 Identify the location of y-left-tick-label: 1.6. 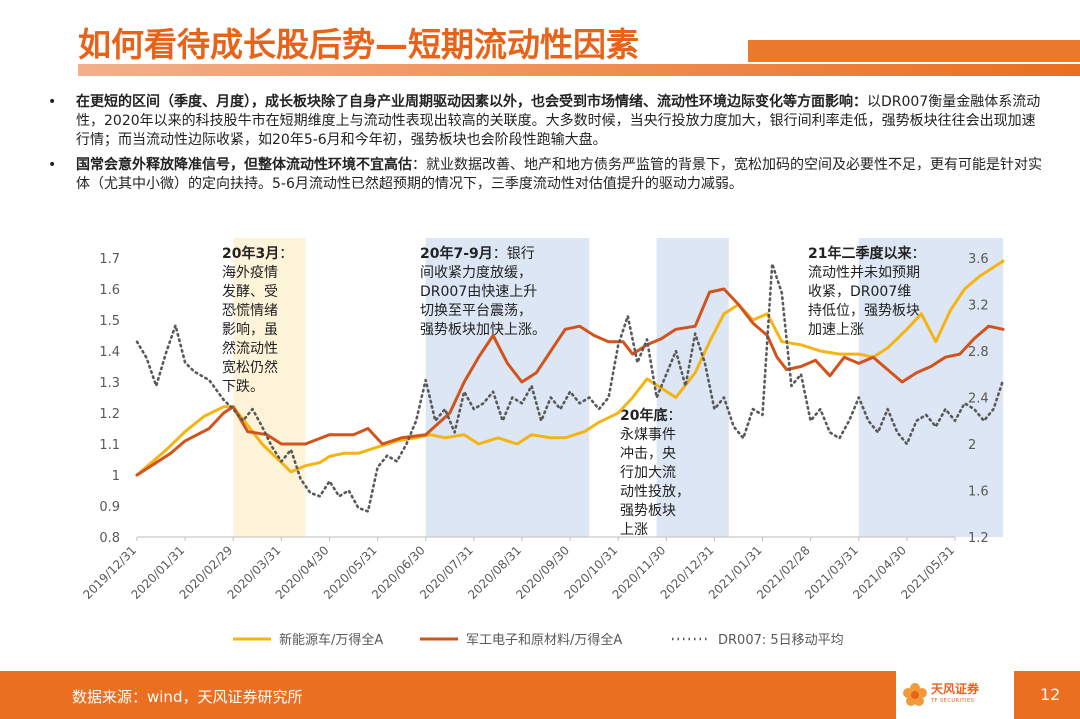
(109, 290).